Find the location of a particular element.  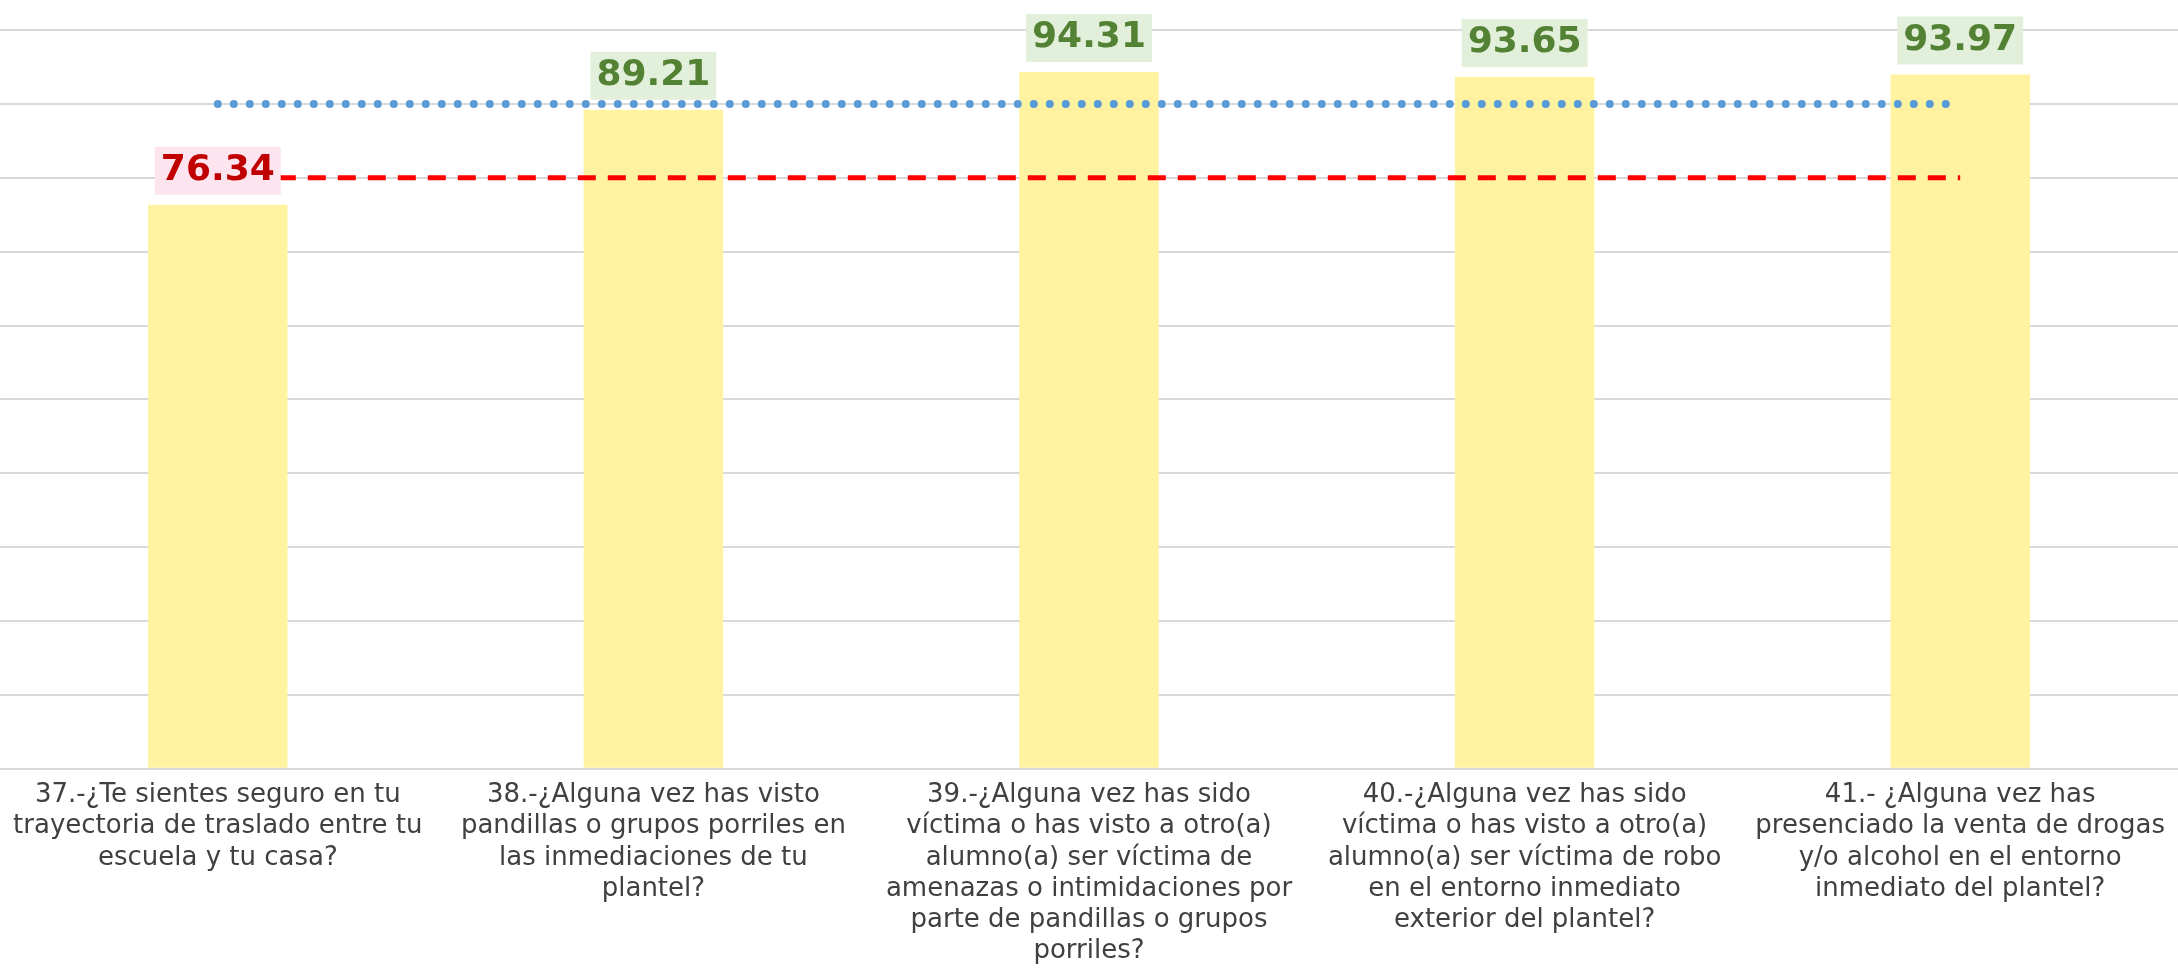

x-tick-label: 40.-¿Alguna vez has sido víctima o has visto a otro(a) alumno(a) ser víctima de robo en el entorno inmediato exterior del plantel? is located at coordinates (1524, 855).